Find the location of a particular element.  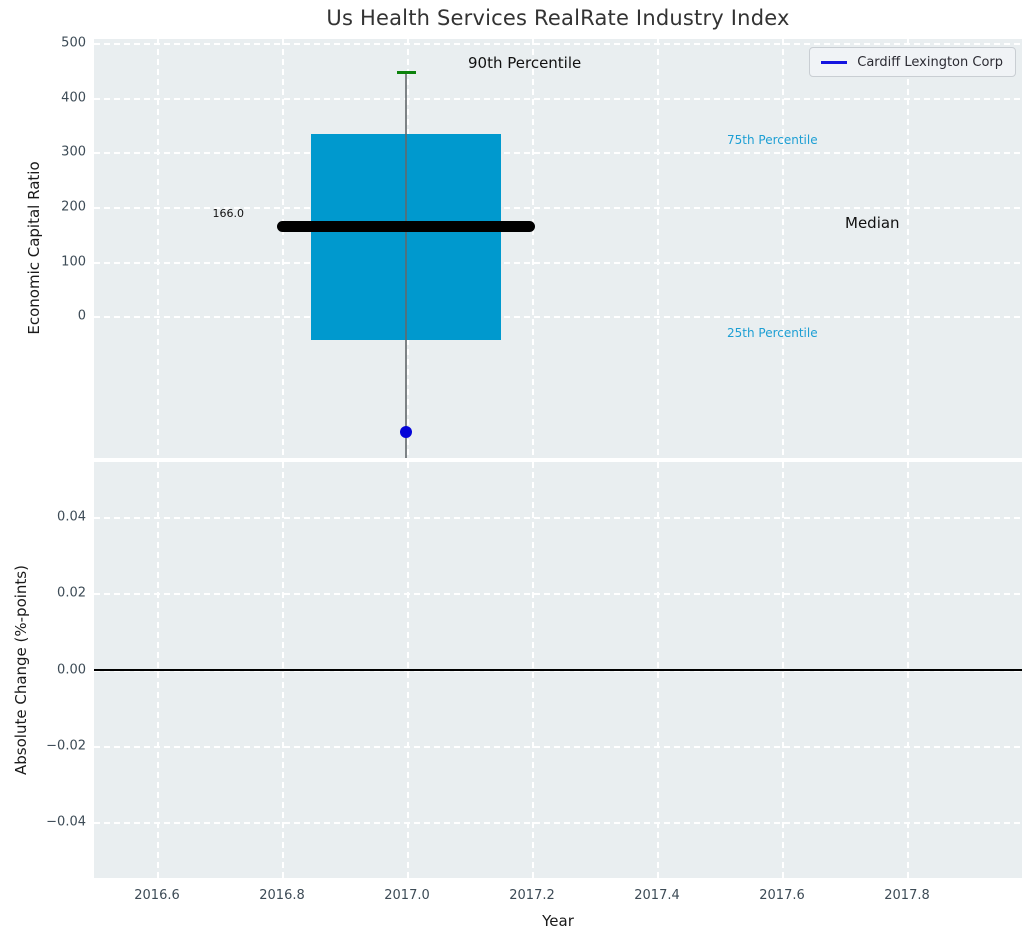

y-tick-label: 100 is located at coordinates (73, 262).